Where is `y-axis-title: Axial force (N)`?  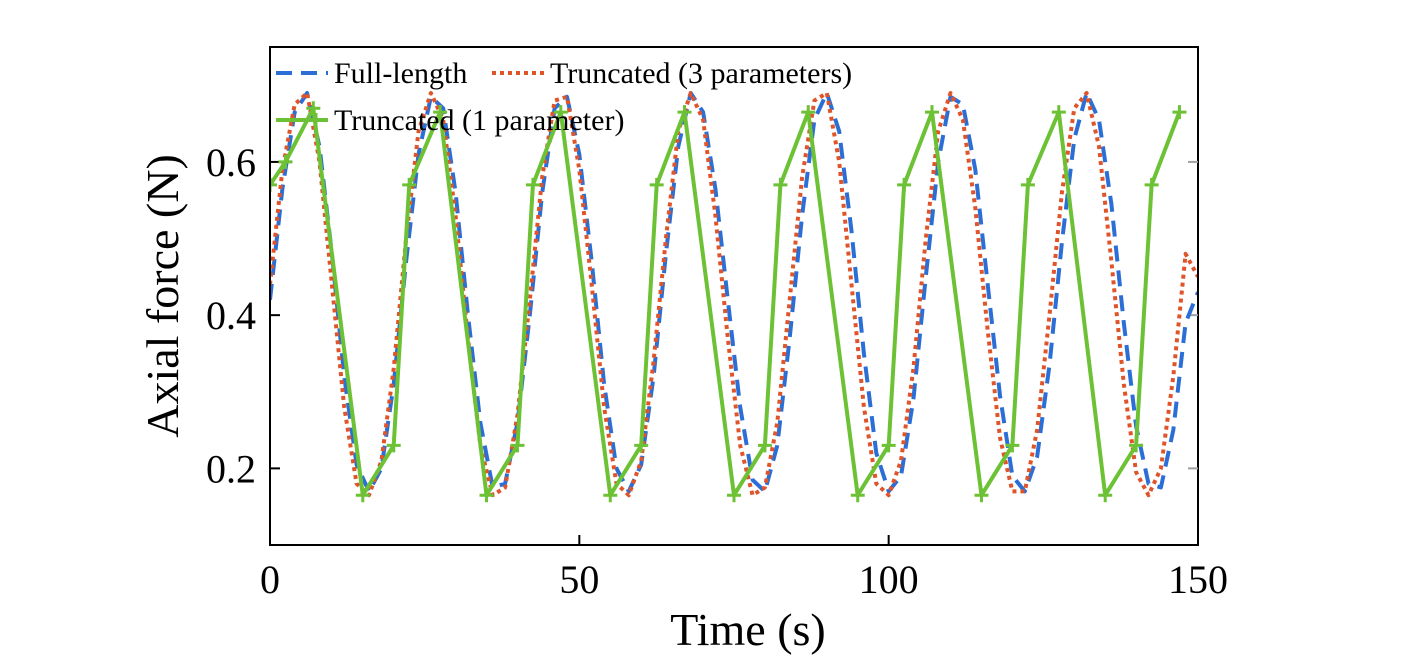 y-axis-title: Axial force (N) is located at coordinates (162, 296).